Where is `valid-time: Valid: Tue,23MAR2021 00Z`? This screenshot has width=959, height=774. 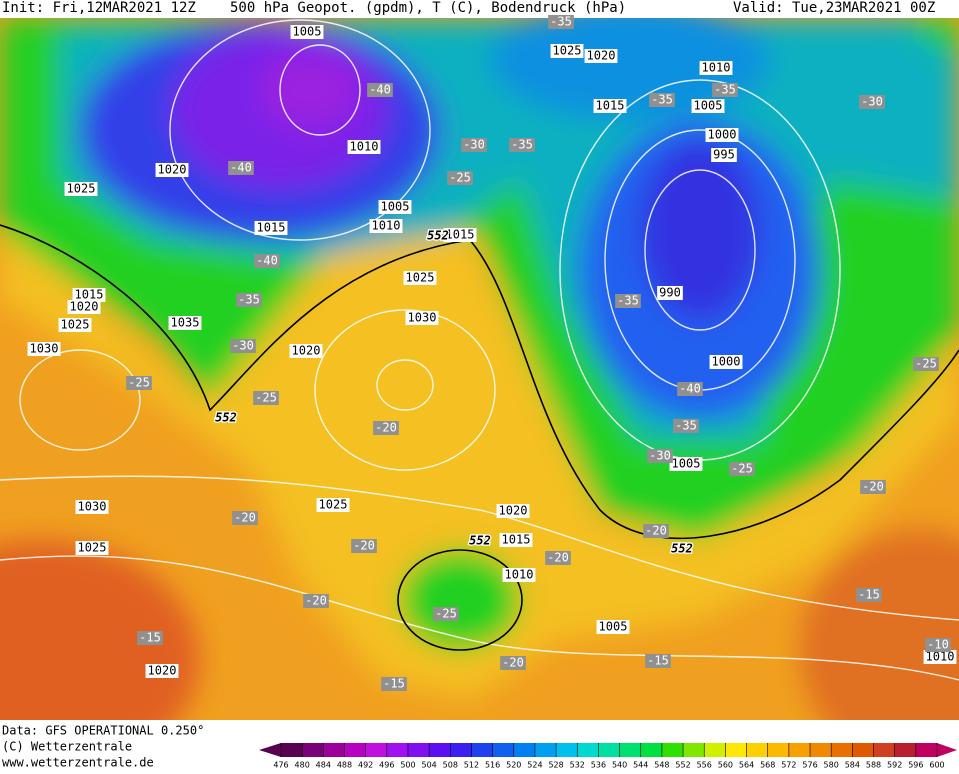 valid-time: Valid: Tue,23MAR2021 00Z is located at coordinates (834, 8).